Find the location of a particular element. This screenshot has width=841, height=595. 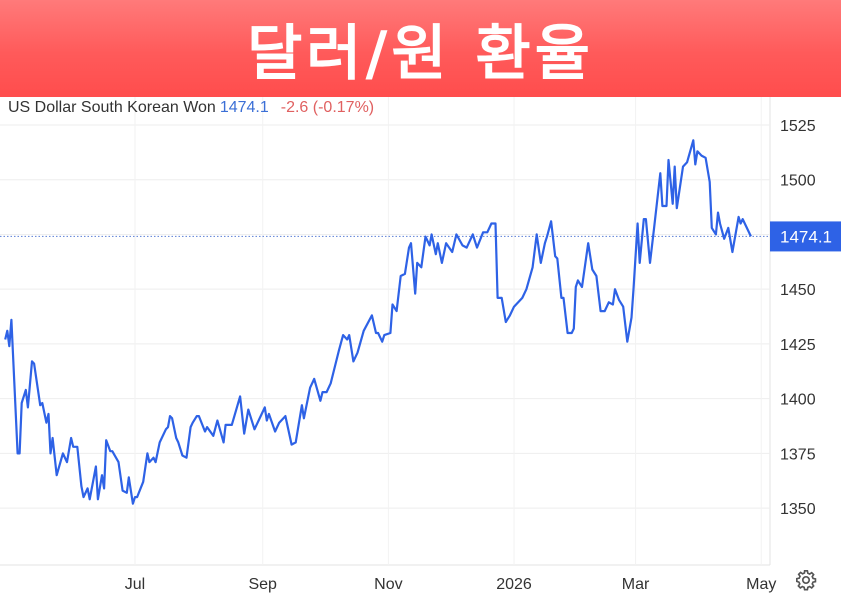

y-tick-label: 1375 is located at coordinates (798, 454).